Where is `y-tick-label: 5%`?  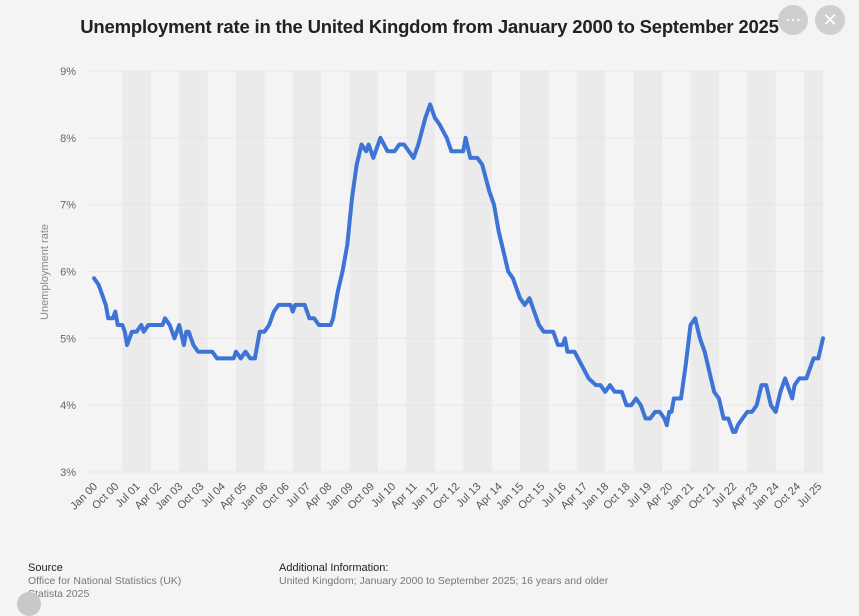
y-tick-label: 5% is located at coordinates (68, 339).